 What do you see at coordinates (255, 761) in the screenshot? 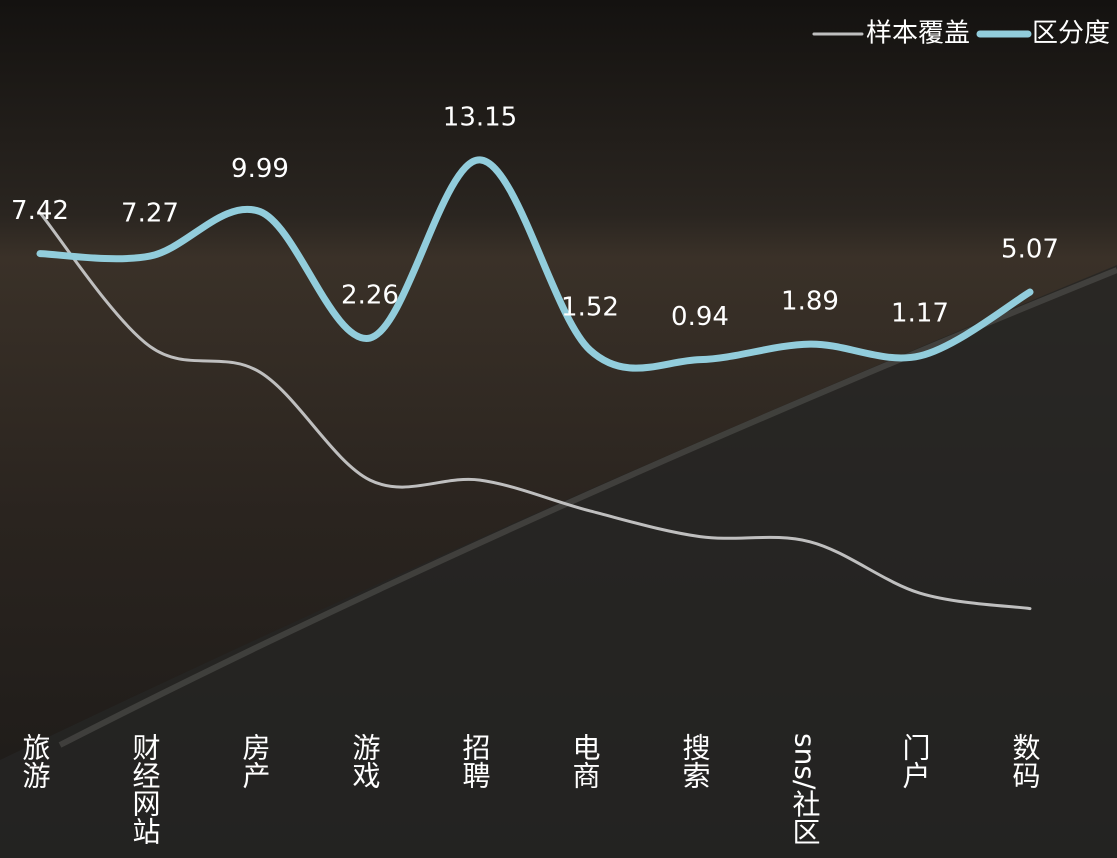
I see `x-tick-label: 房产` at bounding box center [255, 761].